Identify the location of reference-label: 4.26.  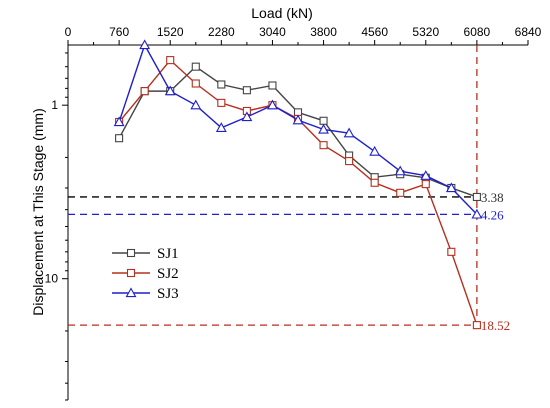
(492, 214).